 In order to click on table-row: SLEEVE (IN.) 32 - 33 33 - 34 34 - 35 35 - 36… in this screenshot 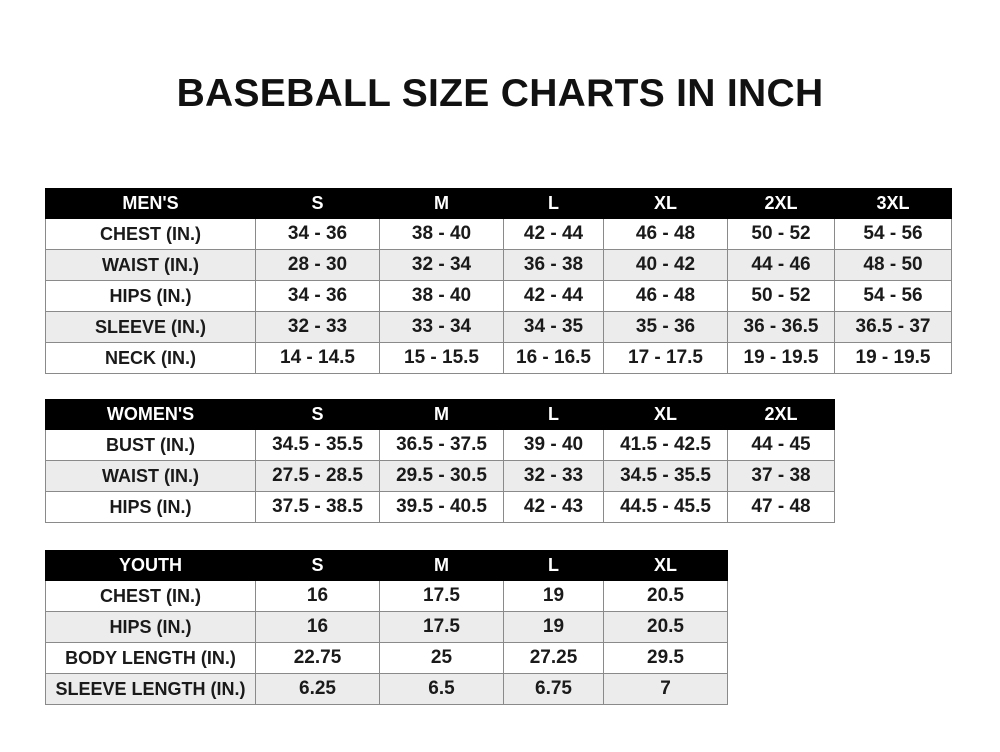, I will do `click(498, 327)`.